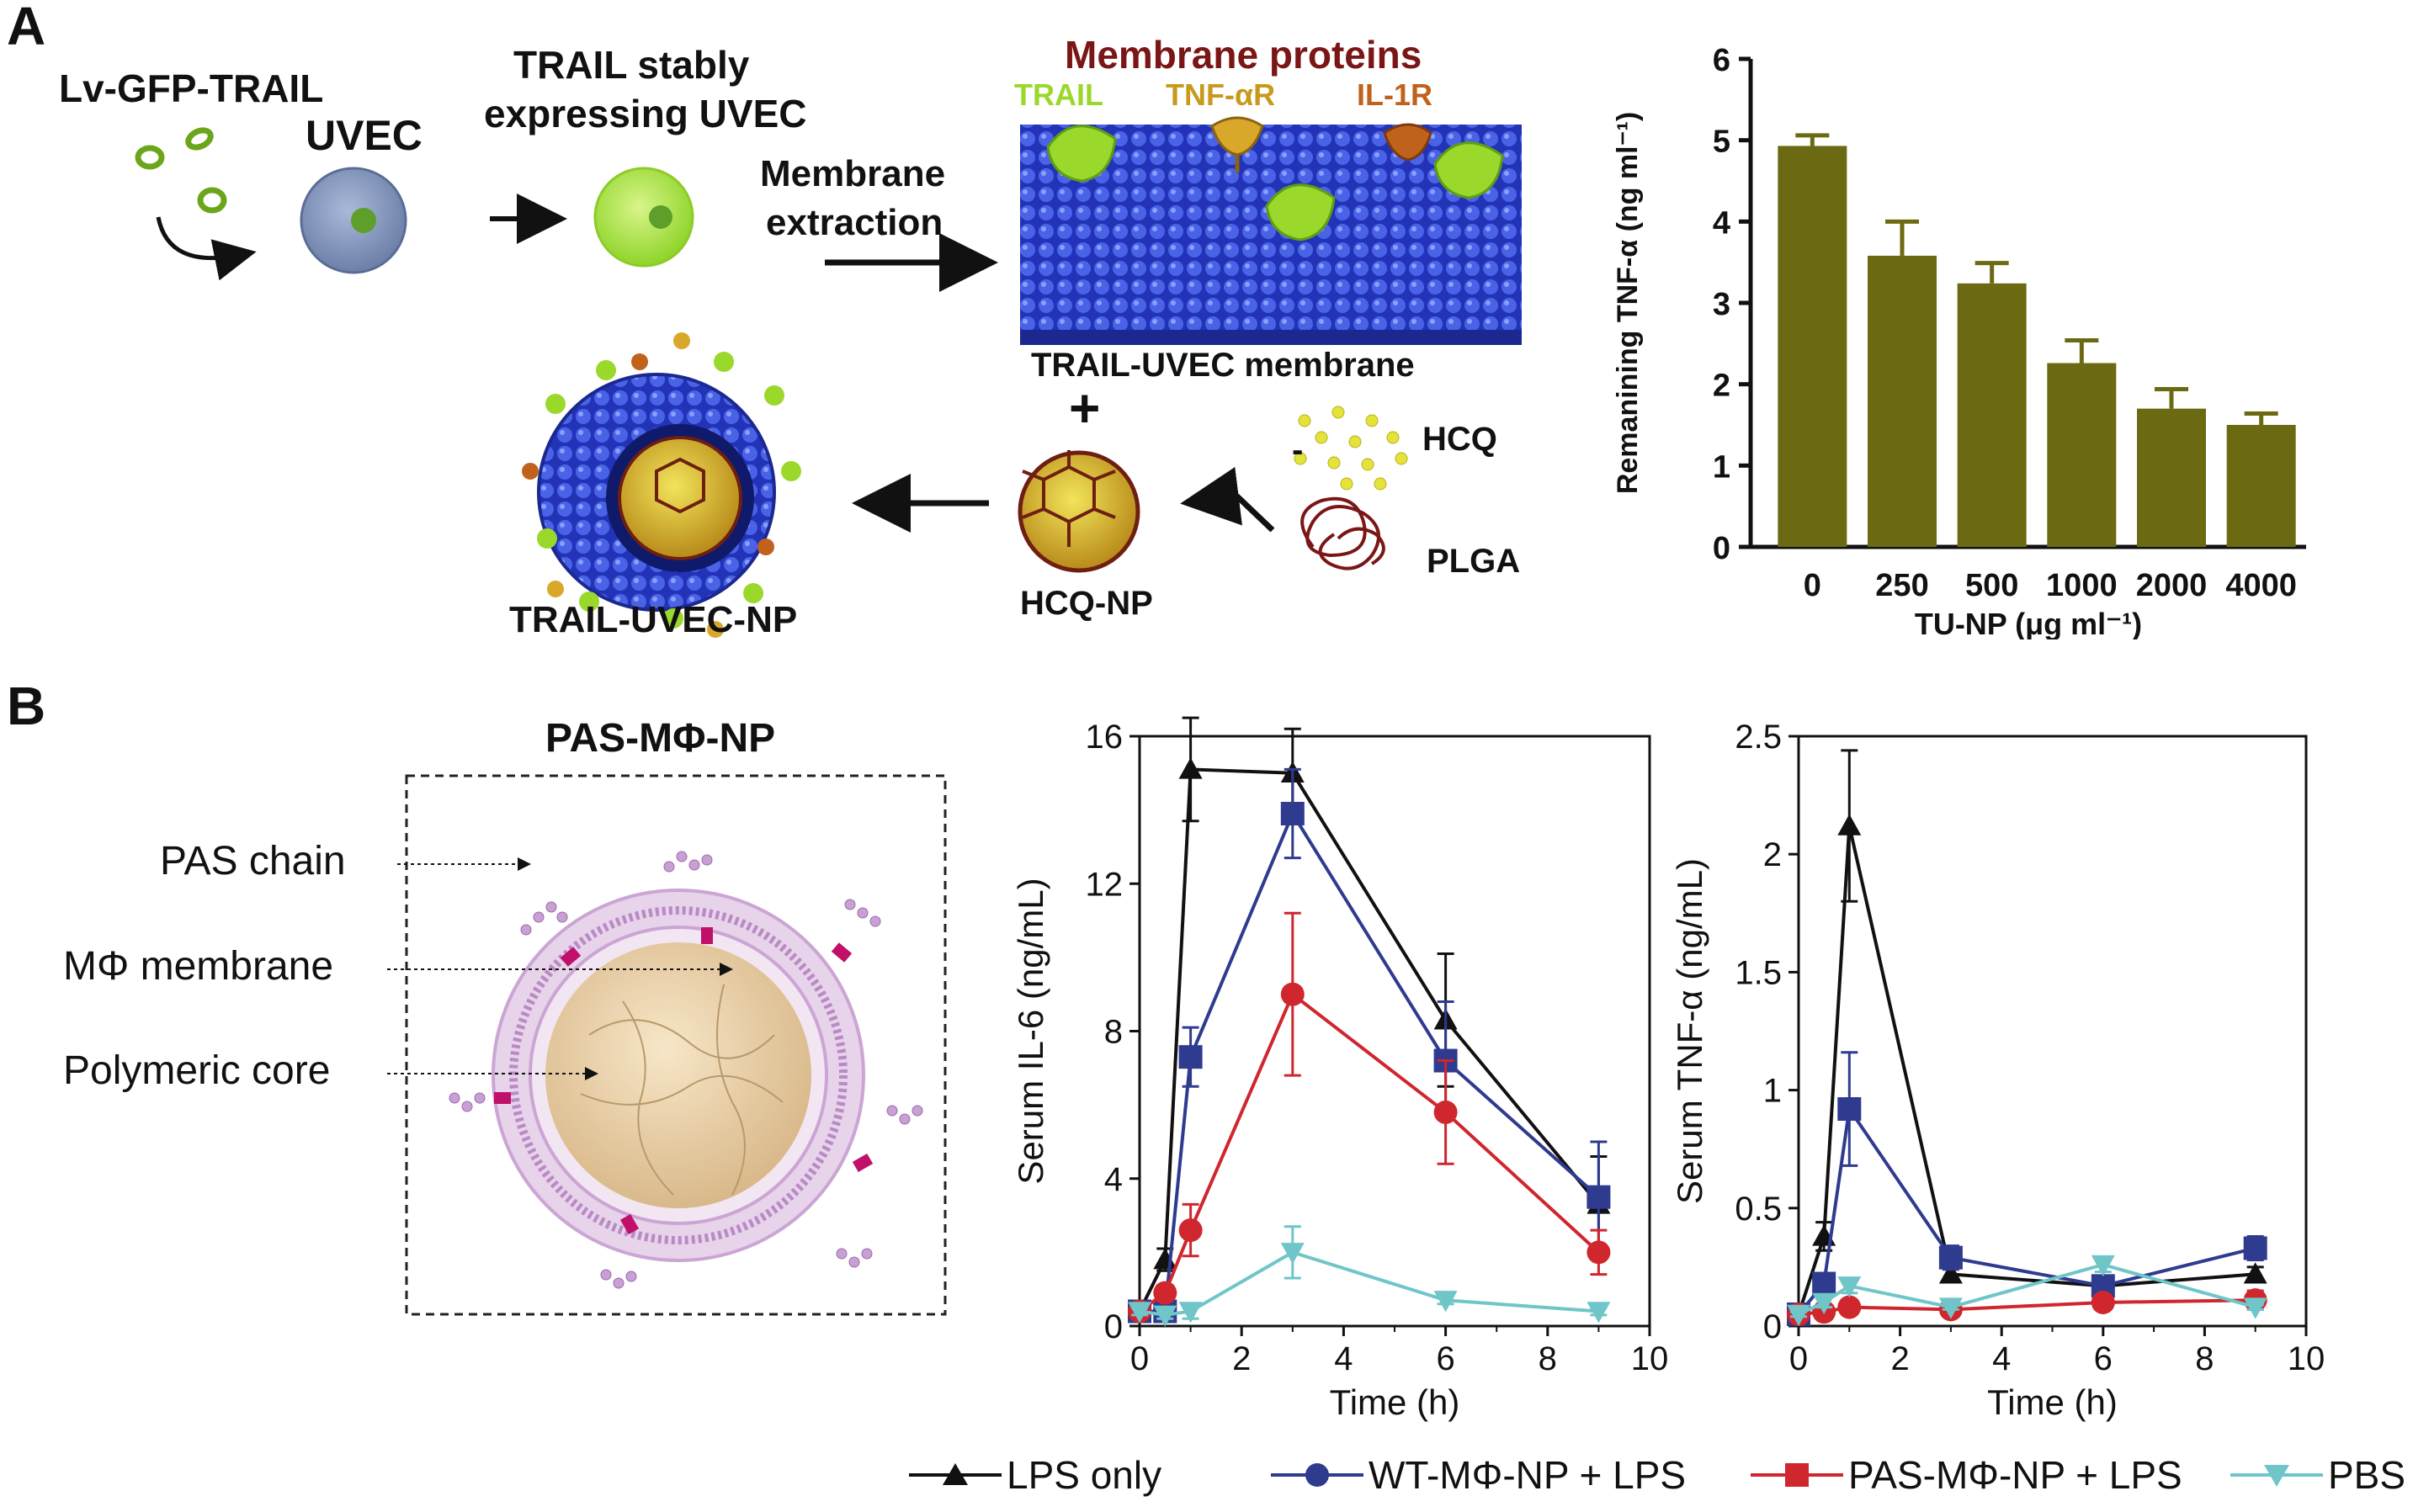 The image size is (2413, 1512). What do you see at coordinates (853, 173) in the screenshot?
I see `membrane-extraction-line1: Membrane` at bounding box center [853, 173].